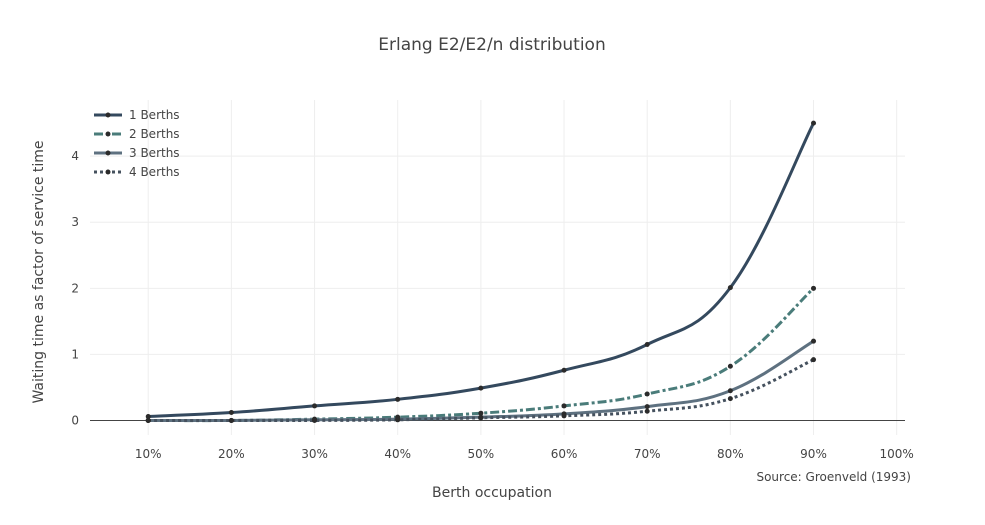 This screenshot has height=525, width=985. Describe the element at coordinates (491, 45) in the screenshot. I see `chart-title: Erlang E2/E2/n distribution` at that location.